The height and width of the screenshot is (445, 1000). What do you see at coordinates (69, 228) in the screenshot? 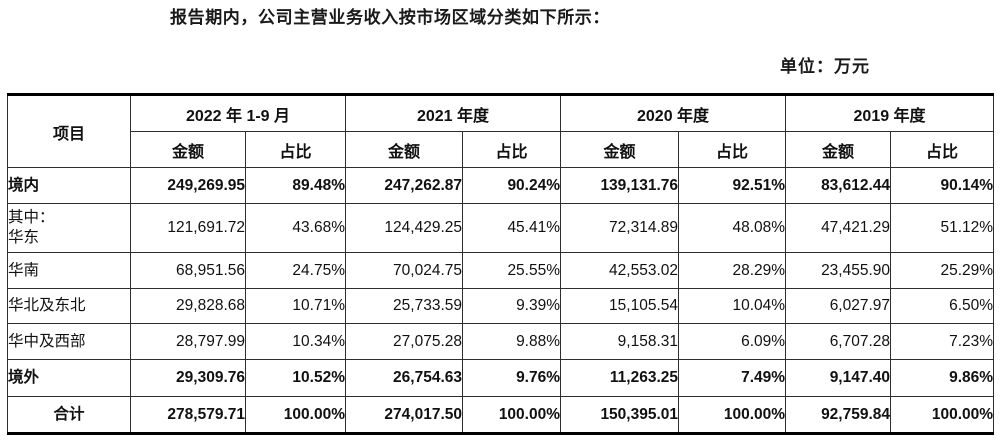
I see `row-label: 其中： 华东` at bounding box center [69, 228].